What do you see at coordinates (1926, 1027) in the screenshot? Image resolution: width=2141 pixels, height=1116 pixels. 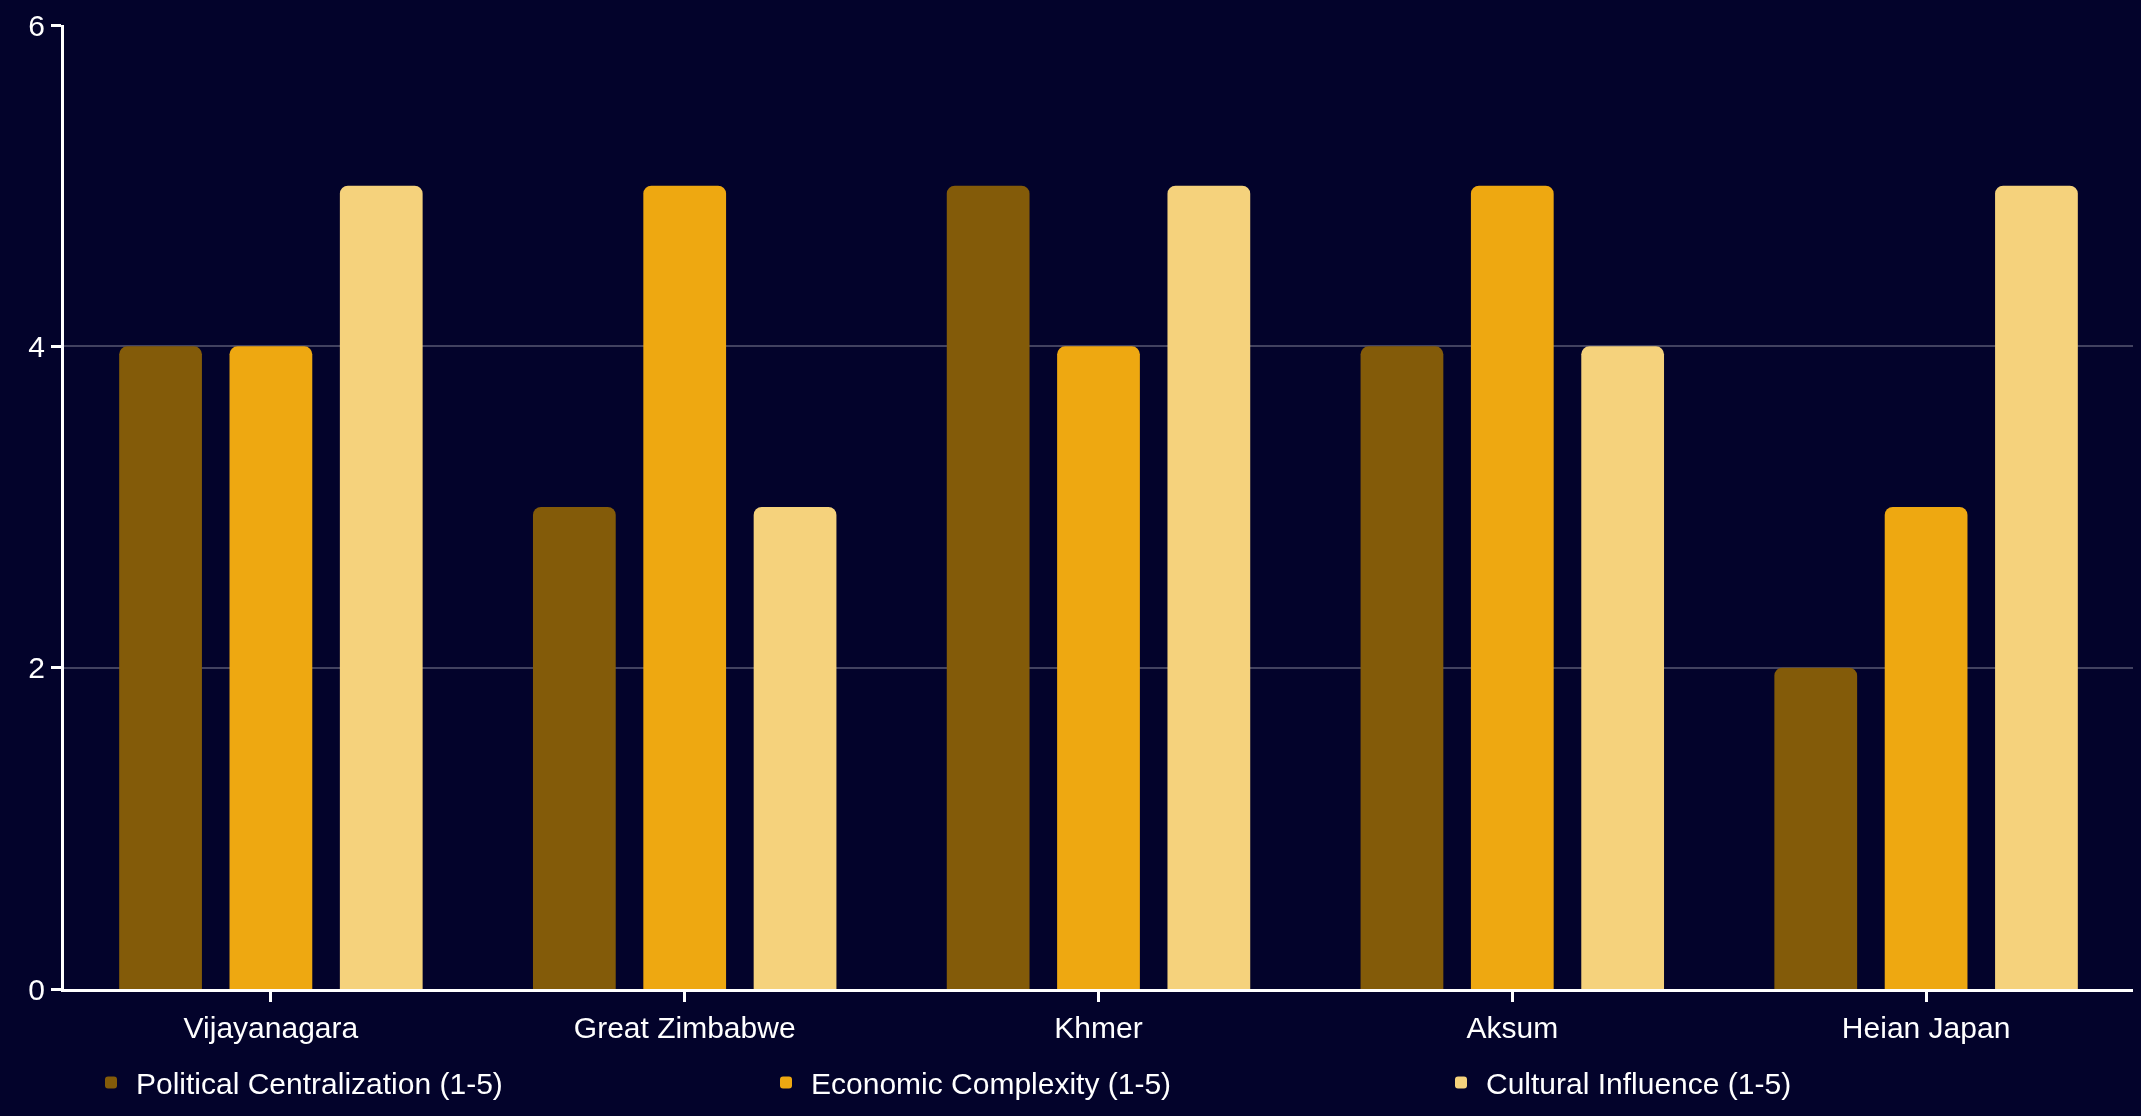 I see `x-tick-label: Heian Japan` at bounding box center [1926, 1027].